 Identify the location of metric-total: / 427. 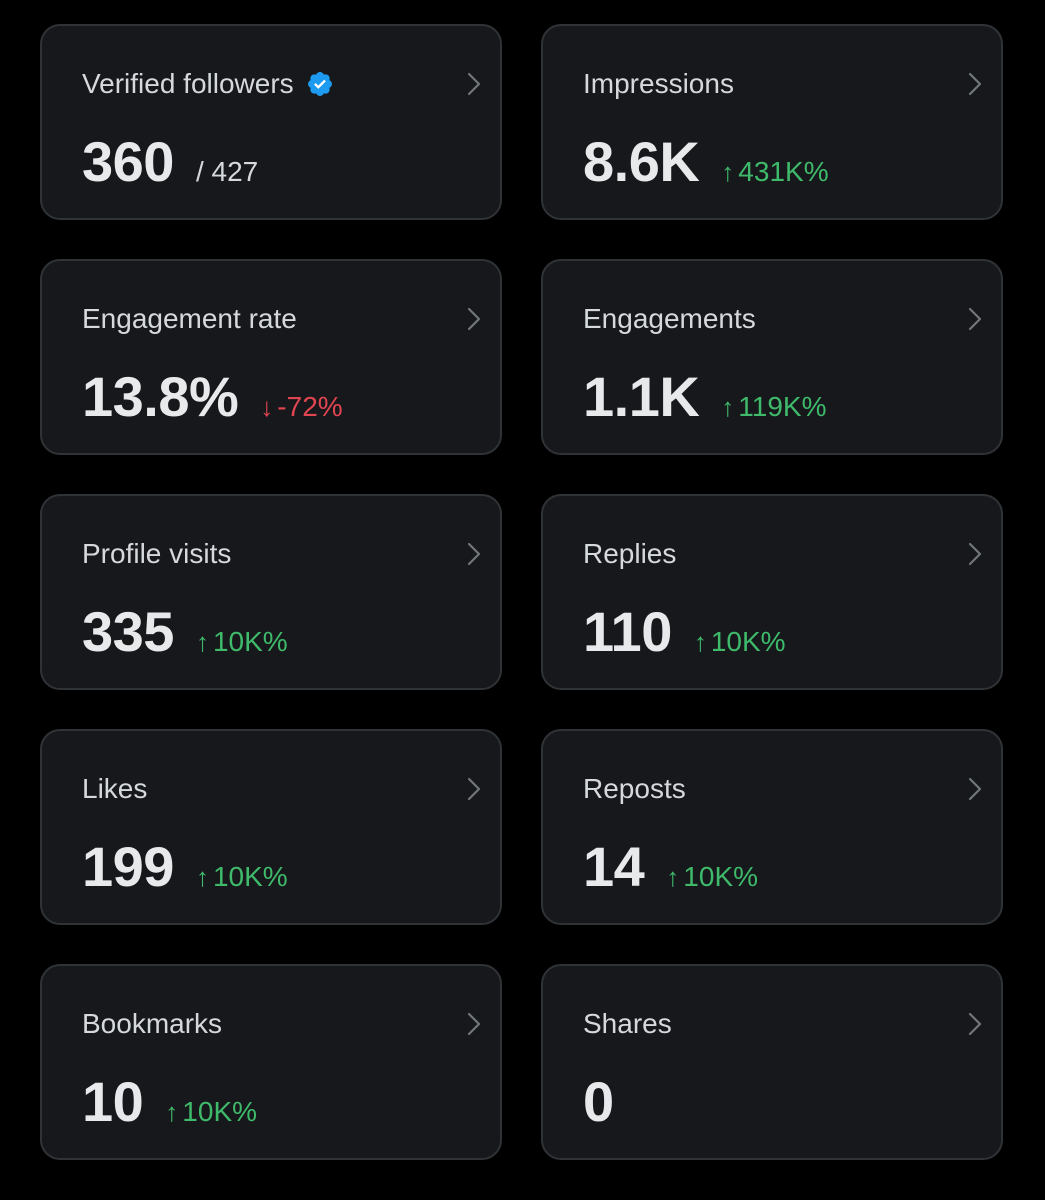
(227, 171).